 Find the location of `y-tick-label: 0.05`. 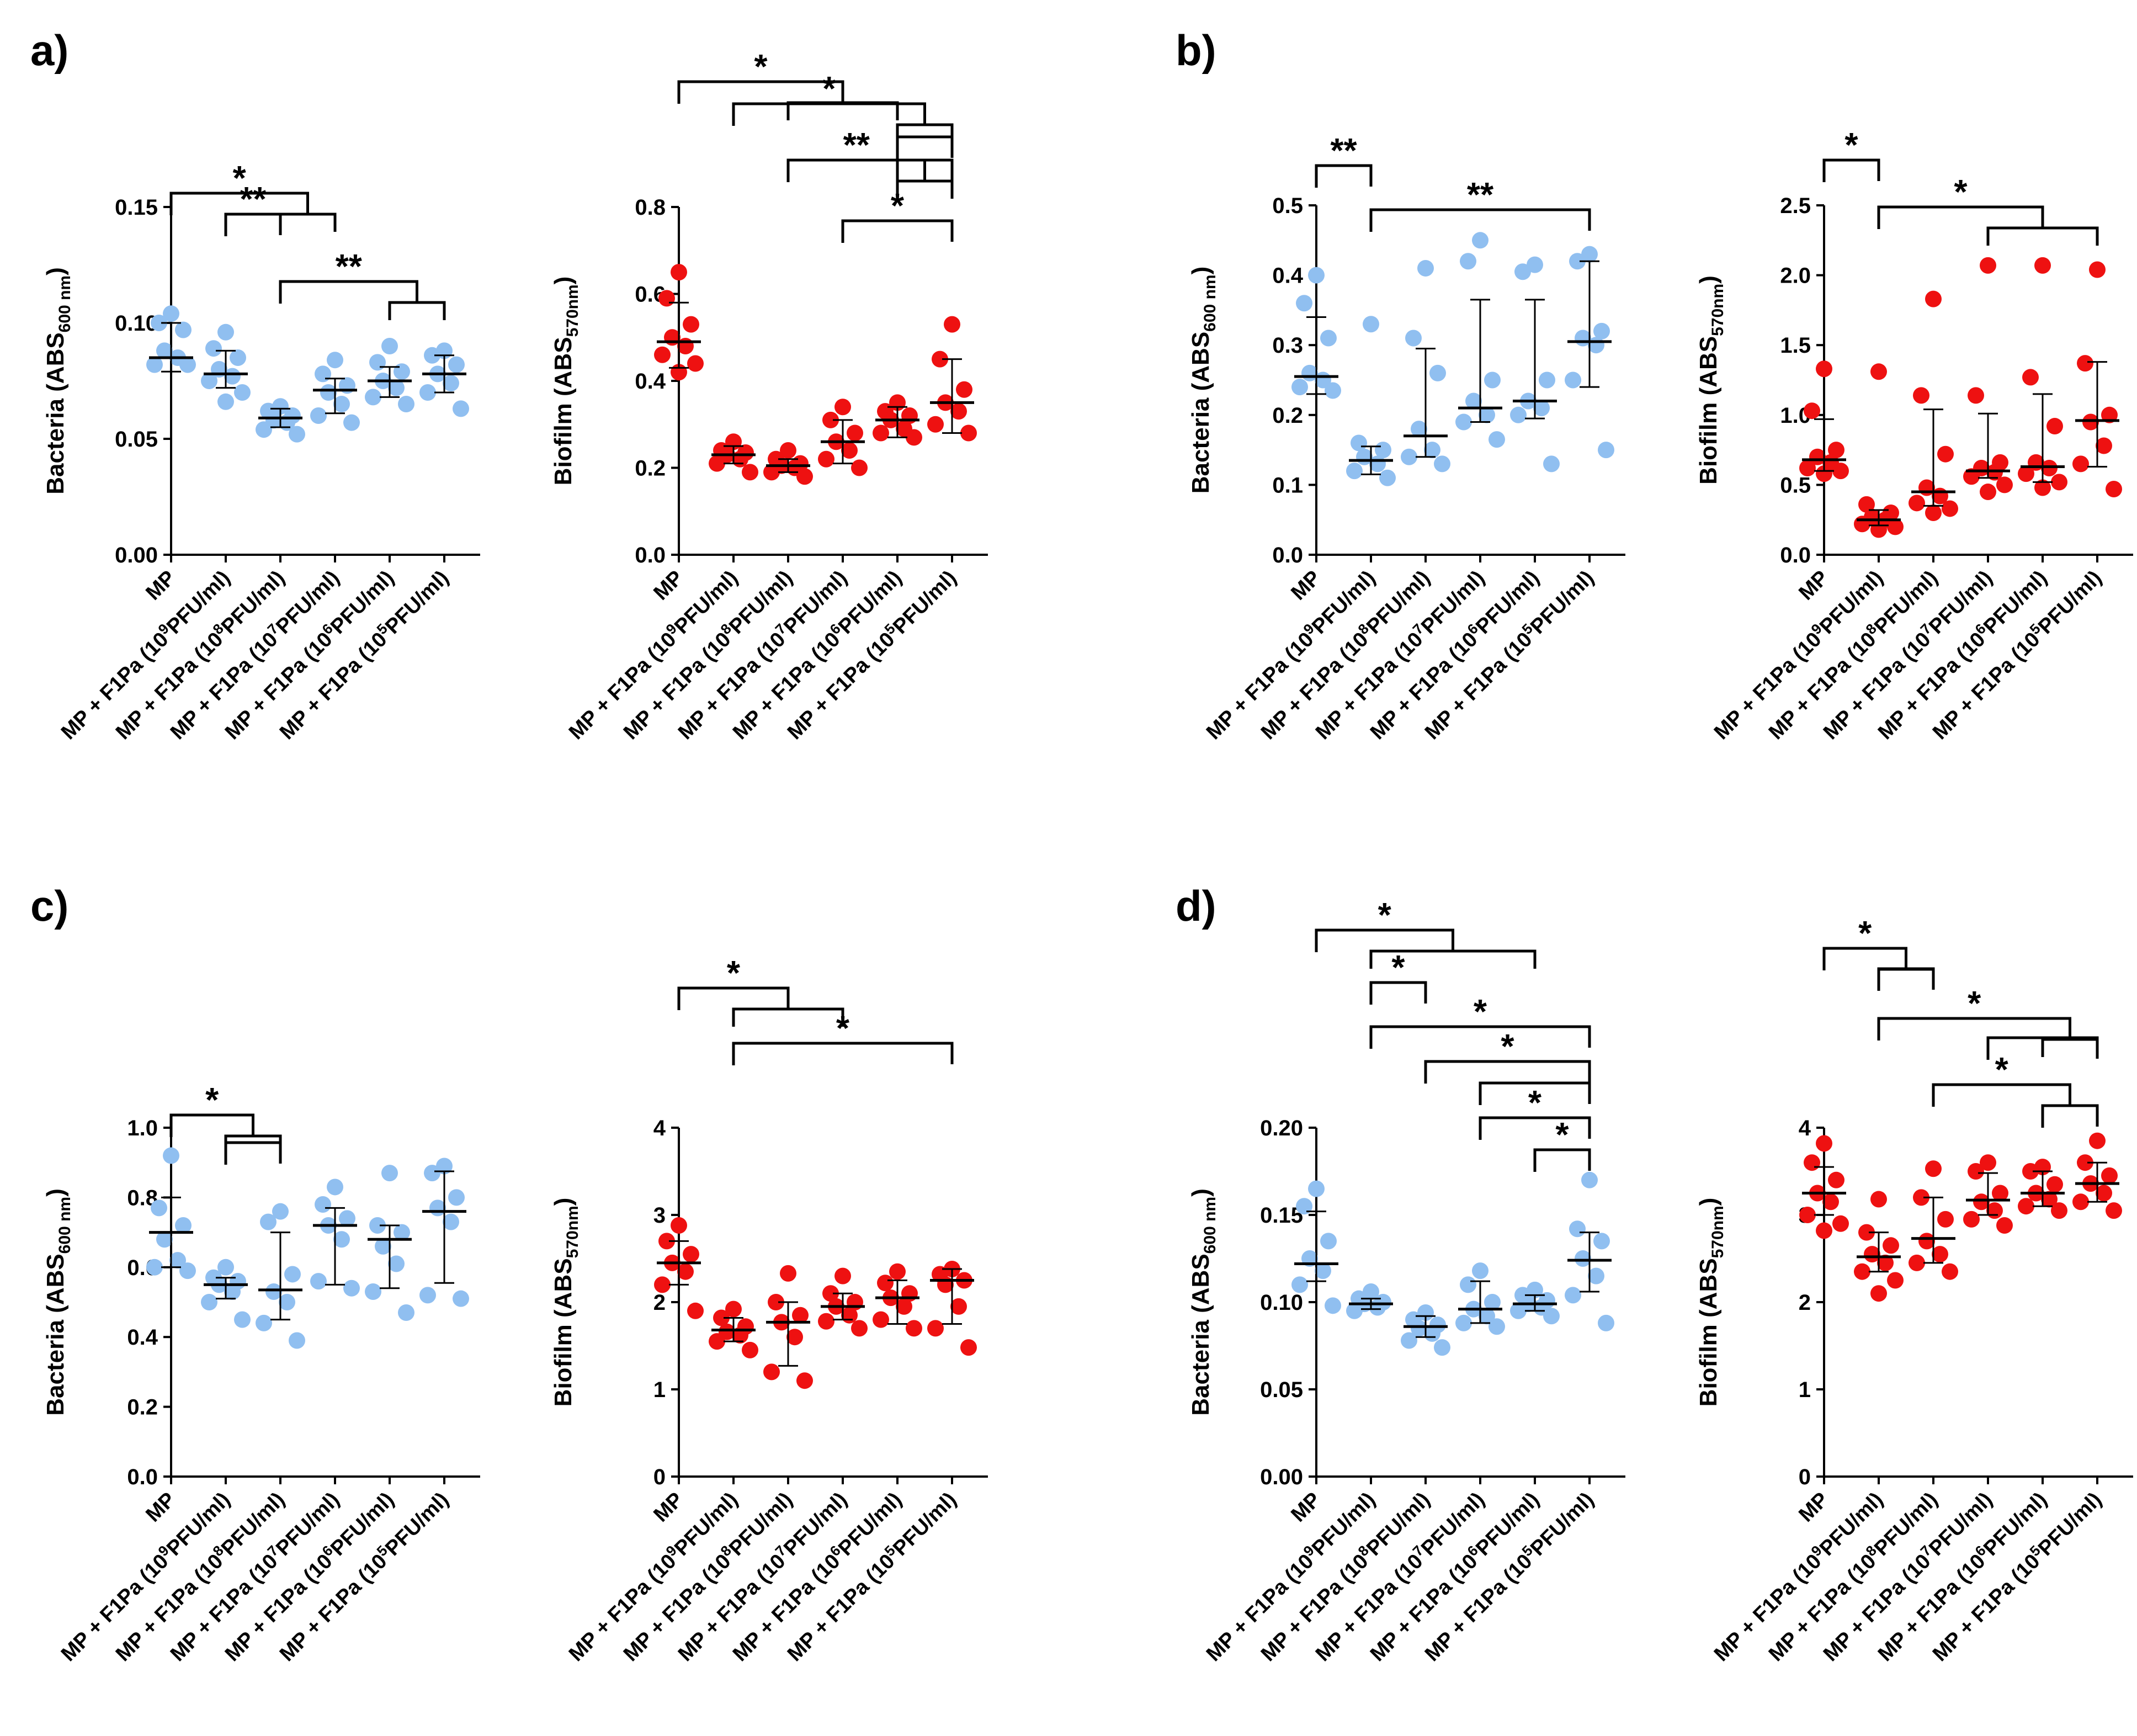

y-tick-label: 0.05 is located at coordinates (136, 439).